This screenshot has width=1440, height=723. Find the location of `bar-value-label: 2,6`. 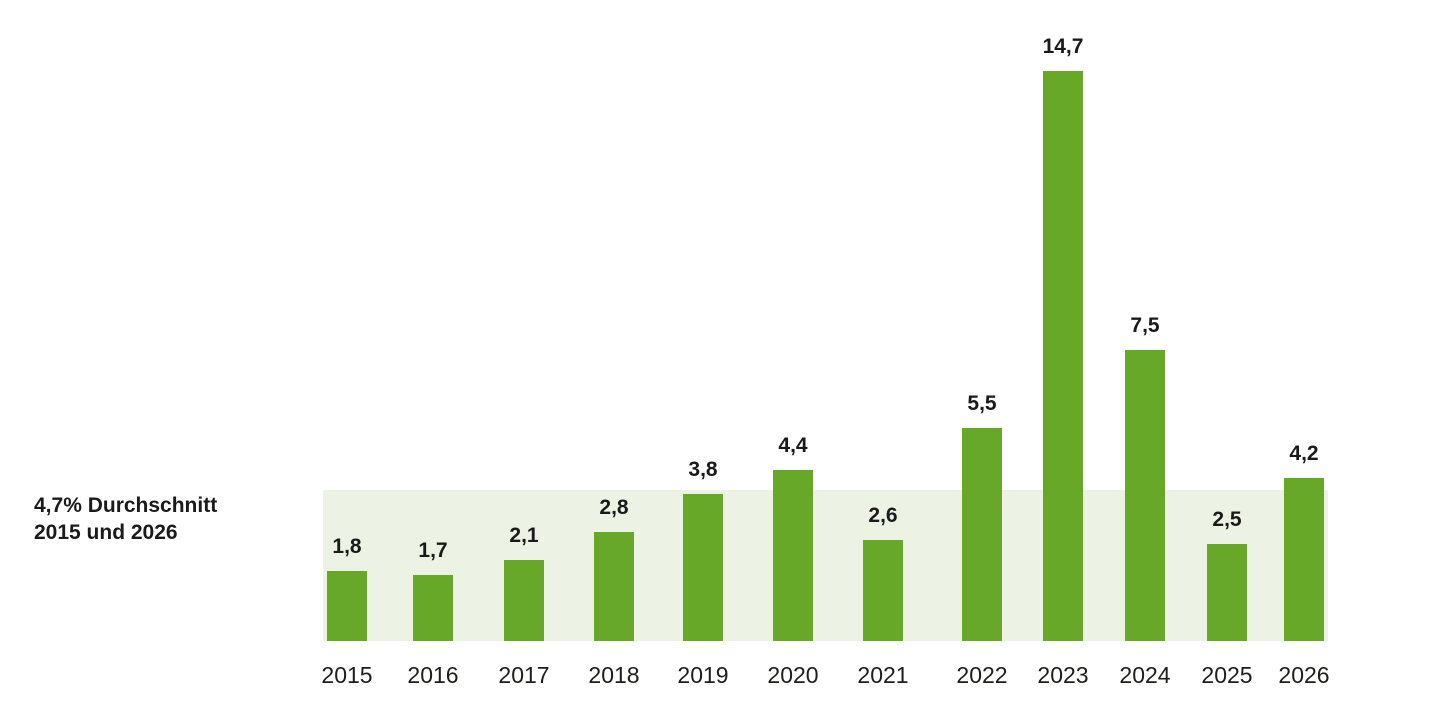

bar-value-label: 2,6 is located at coordinates (883, 515).